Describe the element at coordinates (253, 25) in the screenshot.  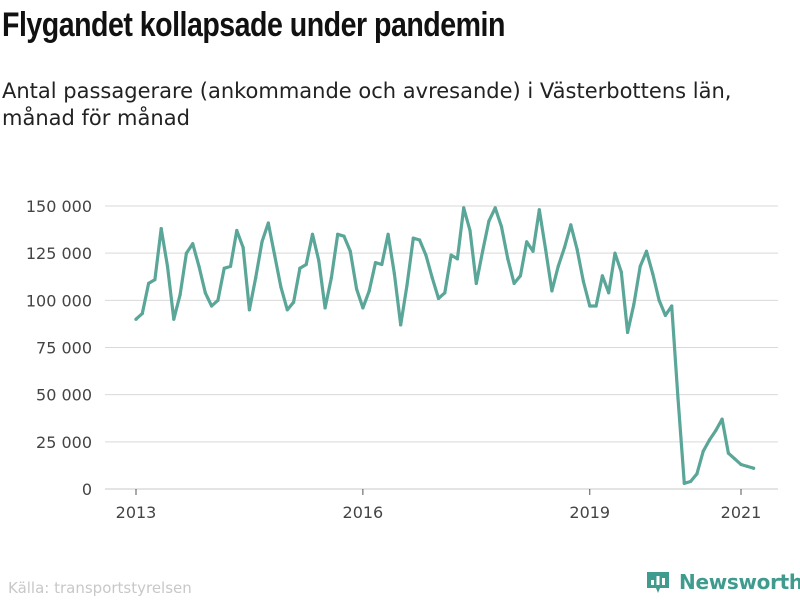
I see `chart-title: Flygandet kollapsade under pandemin` at that location.